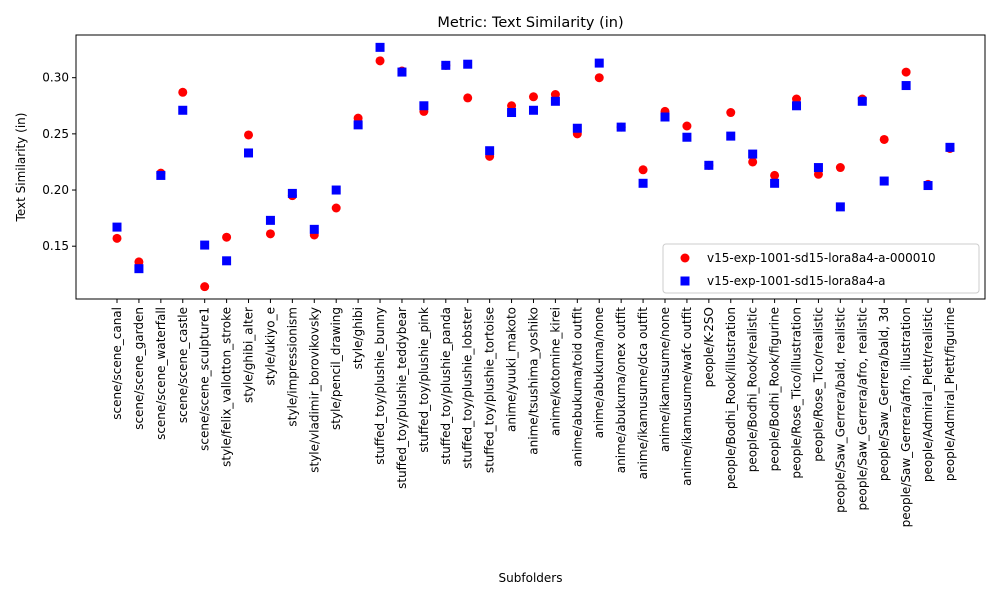 This screenshot has height=600, width=1000. I want to click on x-tick-label: people/K-2SO, so click(709, 347).